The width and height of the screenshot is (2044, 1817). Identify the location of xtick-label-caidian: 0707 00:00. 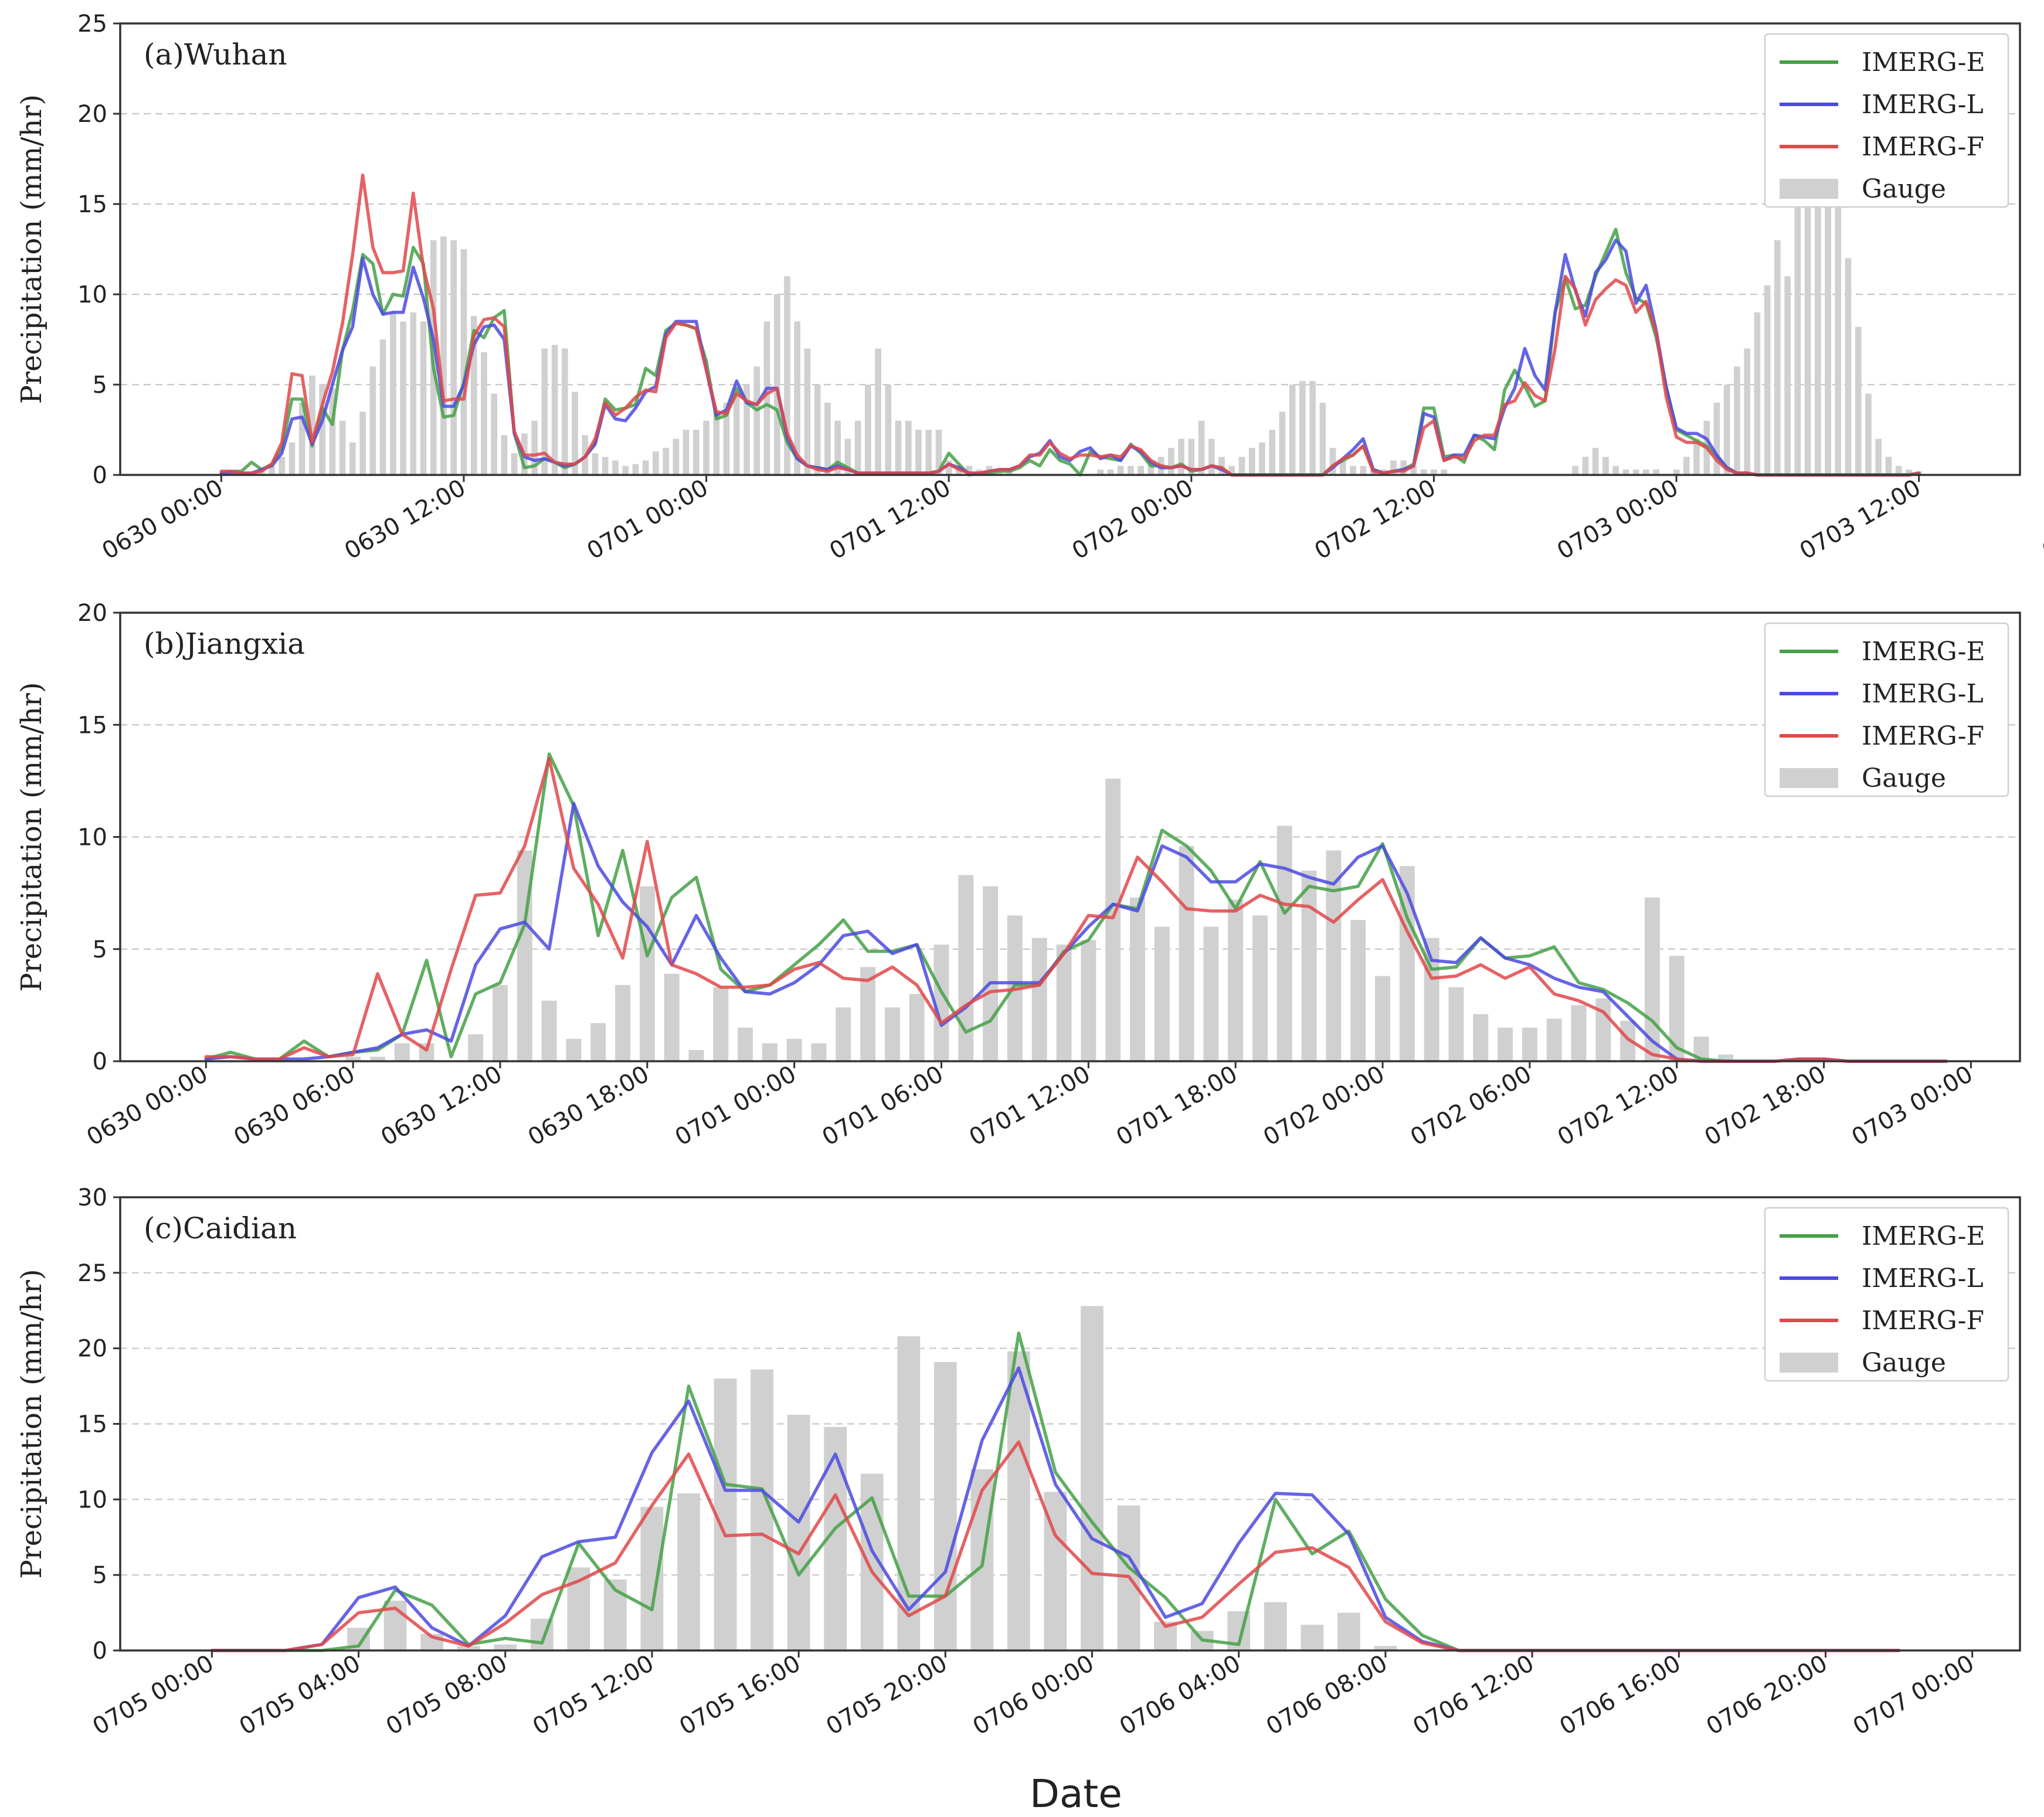
(1914, 1695).